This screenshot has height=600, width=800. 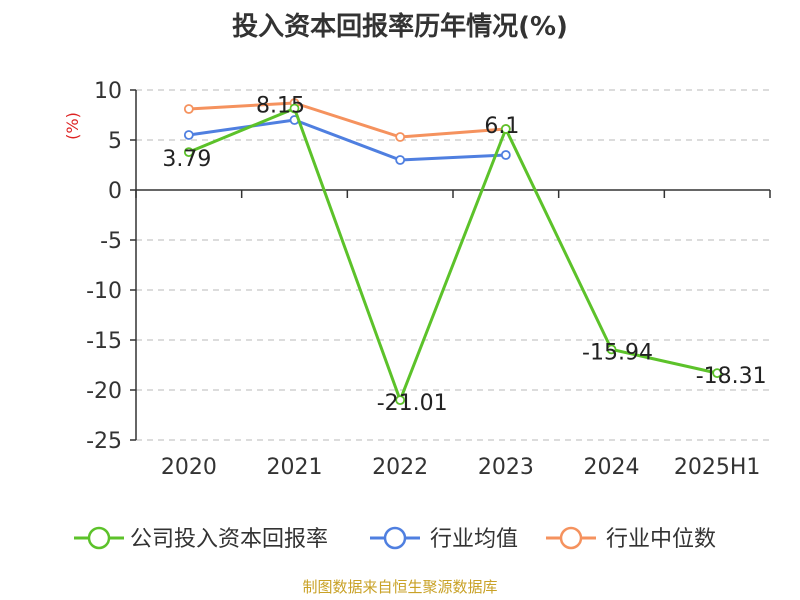 What do you see at coordinates (189, 467) in the screenshot?
I see `x-tick-label: 2020` at bounding box center [189, 467].